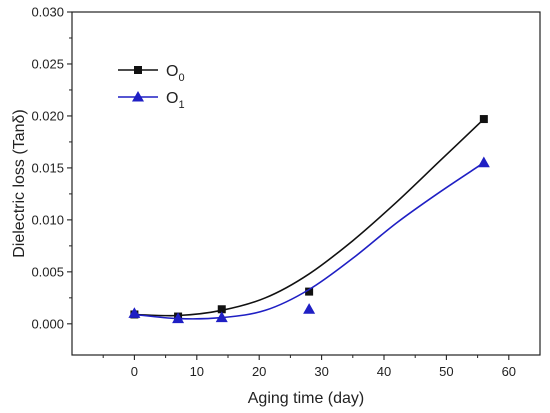  Describe the element at coordinates (19, 183) in the screenshot. I see `y-axis-title: Dielectric loss (Tanδ)` at that location.